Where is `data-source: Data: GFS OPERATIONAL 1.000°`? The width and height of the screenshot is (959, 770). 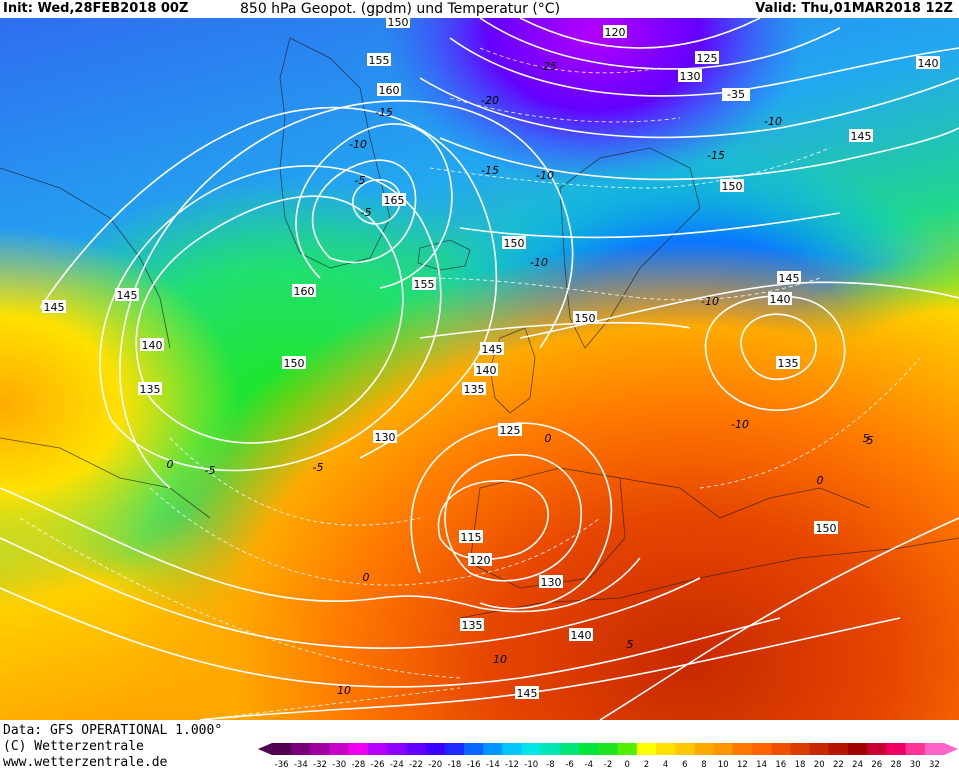 data-source: Data: GFS OPERATIONAL 1.000° is located at coordinates (113, 730).